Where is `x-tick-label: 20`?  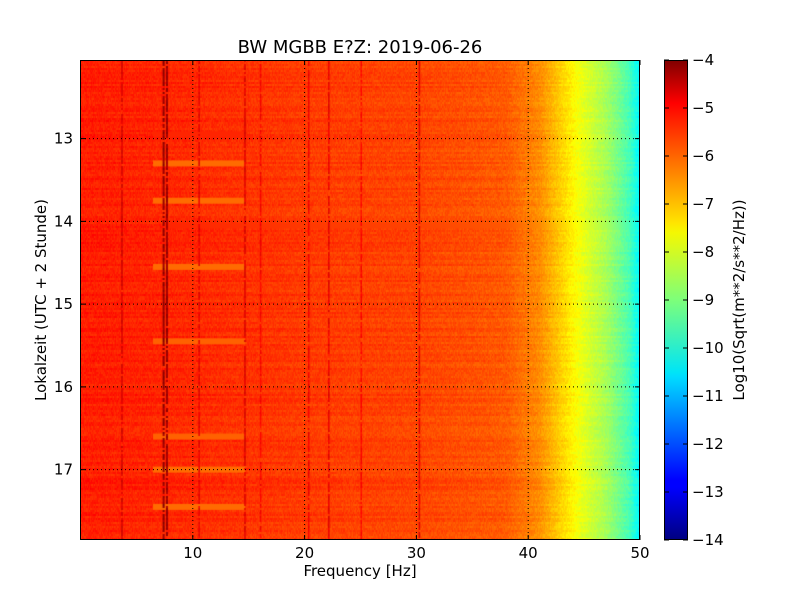 x-tick-label: 20 is located at coordinates (304, 553).